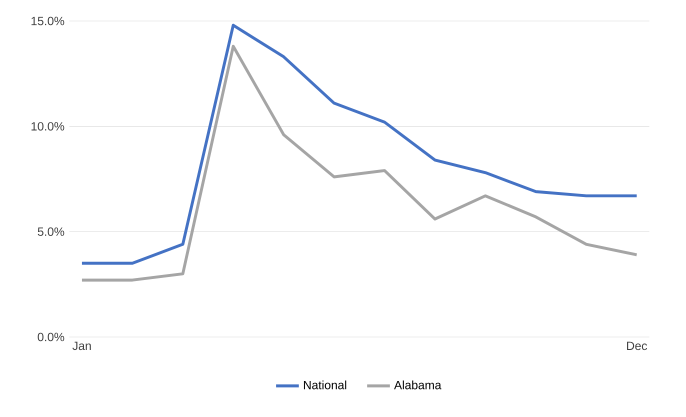 The image size is (686, 417). Describe the element at coordinates (48, 21) in the screenshot. I see `y-tick-label: 15.0%` at that location.